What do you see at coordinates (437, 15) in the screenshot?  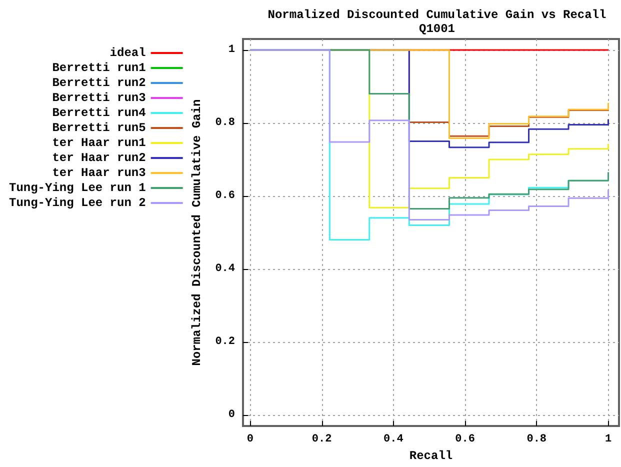 I see `chart-title: Normalized Discounted Cumulative Gain vs Recall` at bounding box center [437, 15].